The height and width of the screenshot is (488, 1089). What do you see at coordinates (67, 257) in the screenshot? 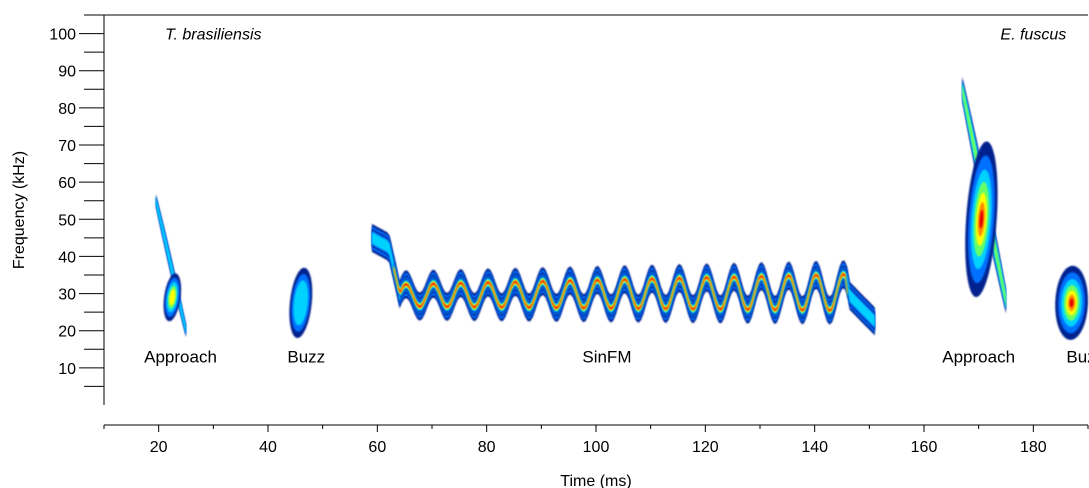
I see `y-tick-label: 40` at bounding box center [67, 257].